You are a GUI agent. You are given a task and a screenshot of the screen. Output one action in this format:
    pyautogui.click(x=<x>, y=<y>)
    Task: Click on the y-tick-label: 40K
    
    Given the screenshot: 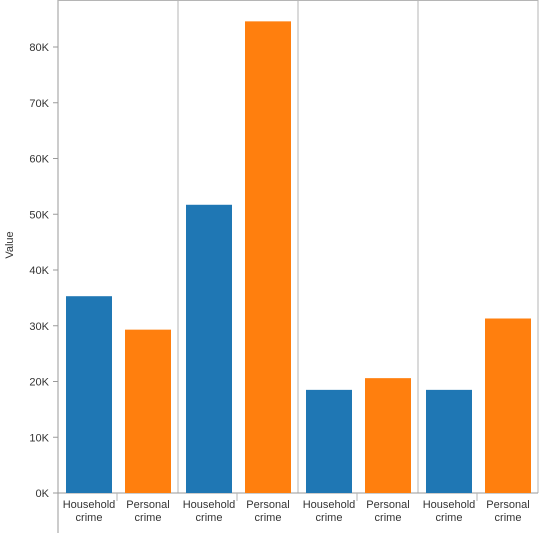 What is the action you would take?
    pyautogui.click(x=39, y=271)
    